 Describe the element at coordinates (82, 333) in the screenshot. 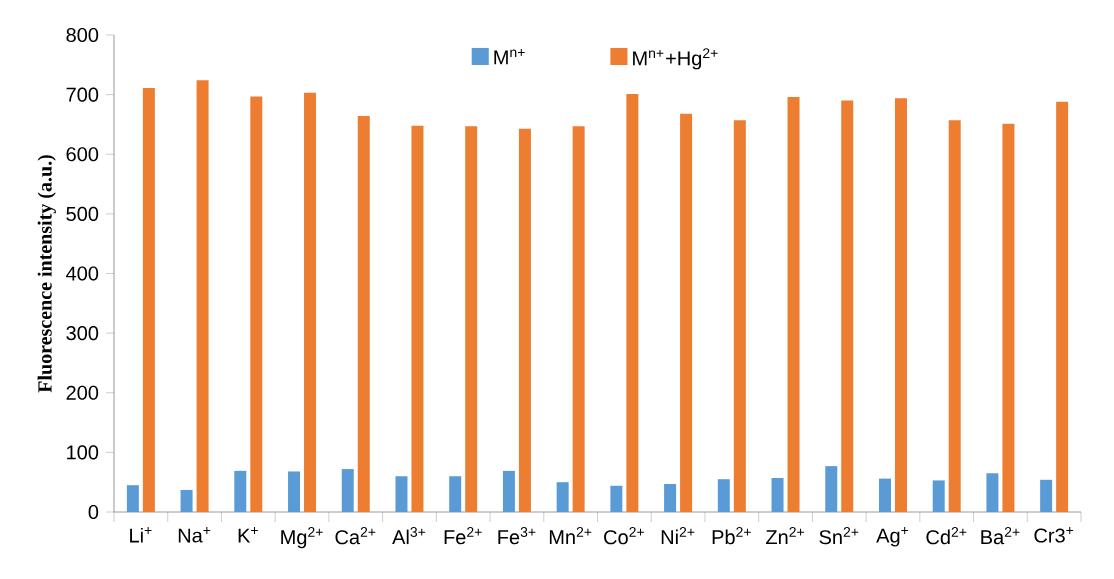

I see `y-tick-label: 300` at that location.